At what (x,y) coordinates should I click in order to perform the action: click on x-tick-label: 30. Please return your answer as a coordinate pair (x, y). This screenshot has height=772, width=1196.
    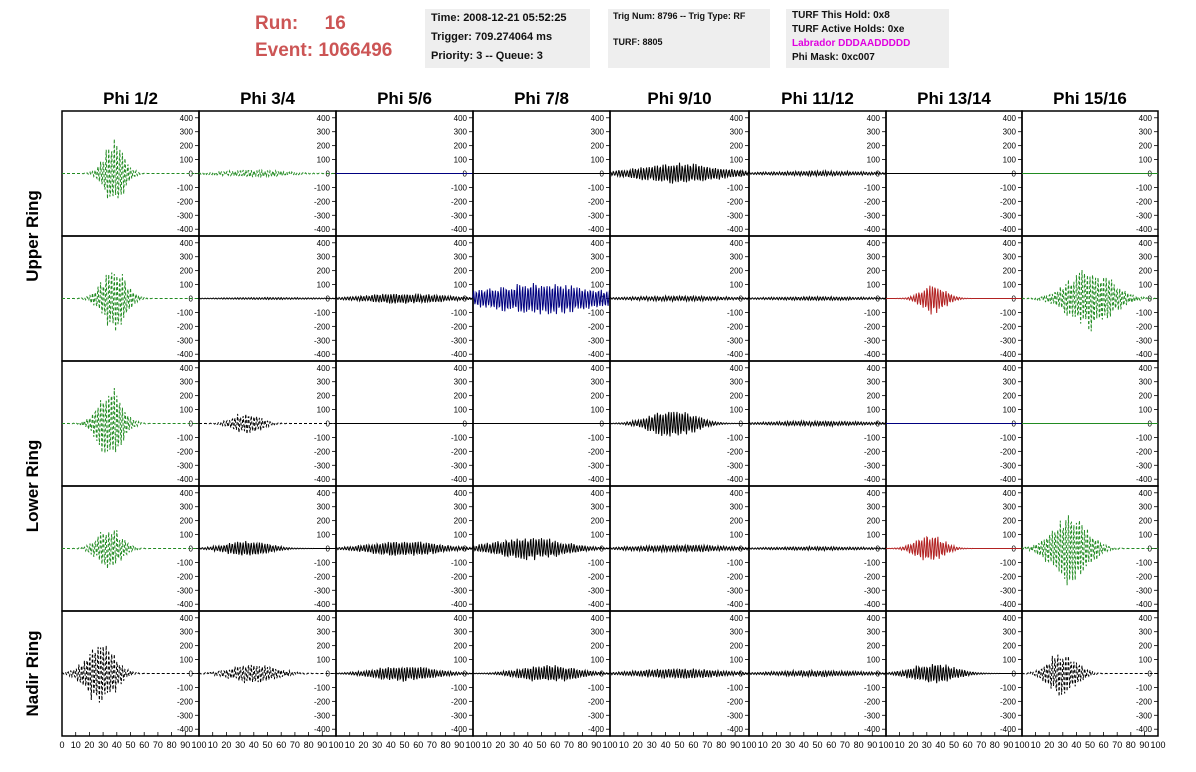
    Looking at the image, I should click on (652, 745).